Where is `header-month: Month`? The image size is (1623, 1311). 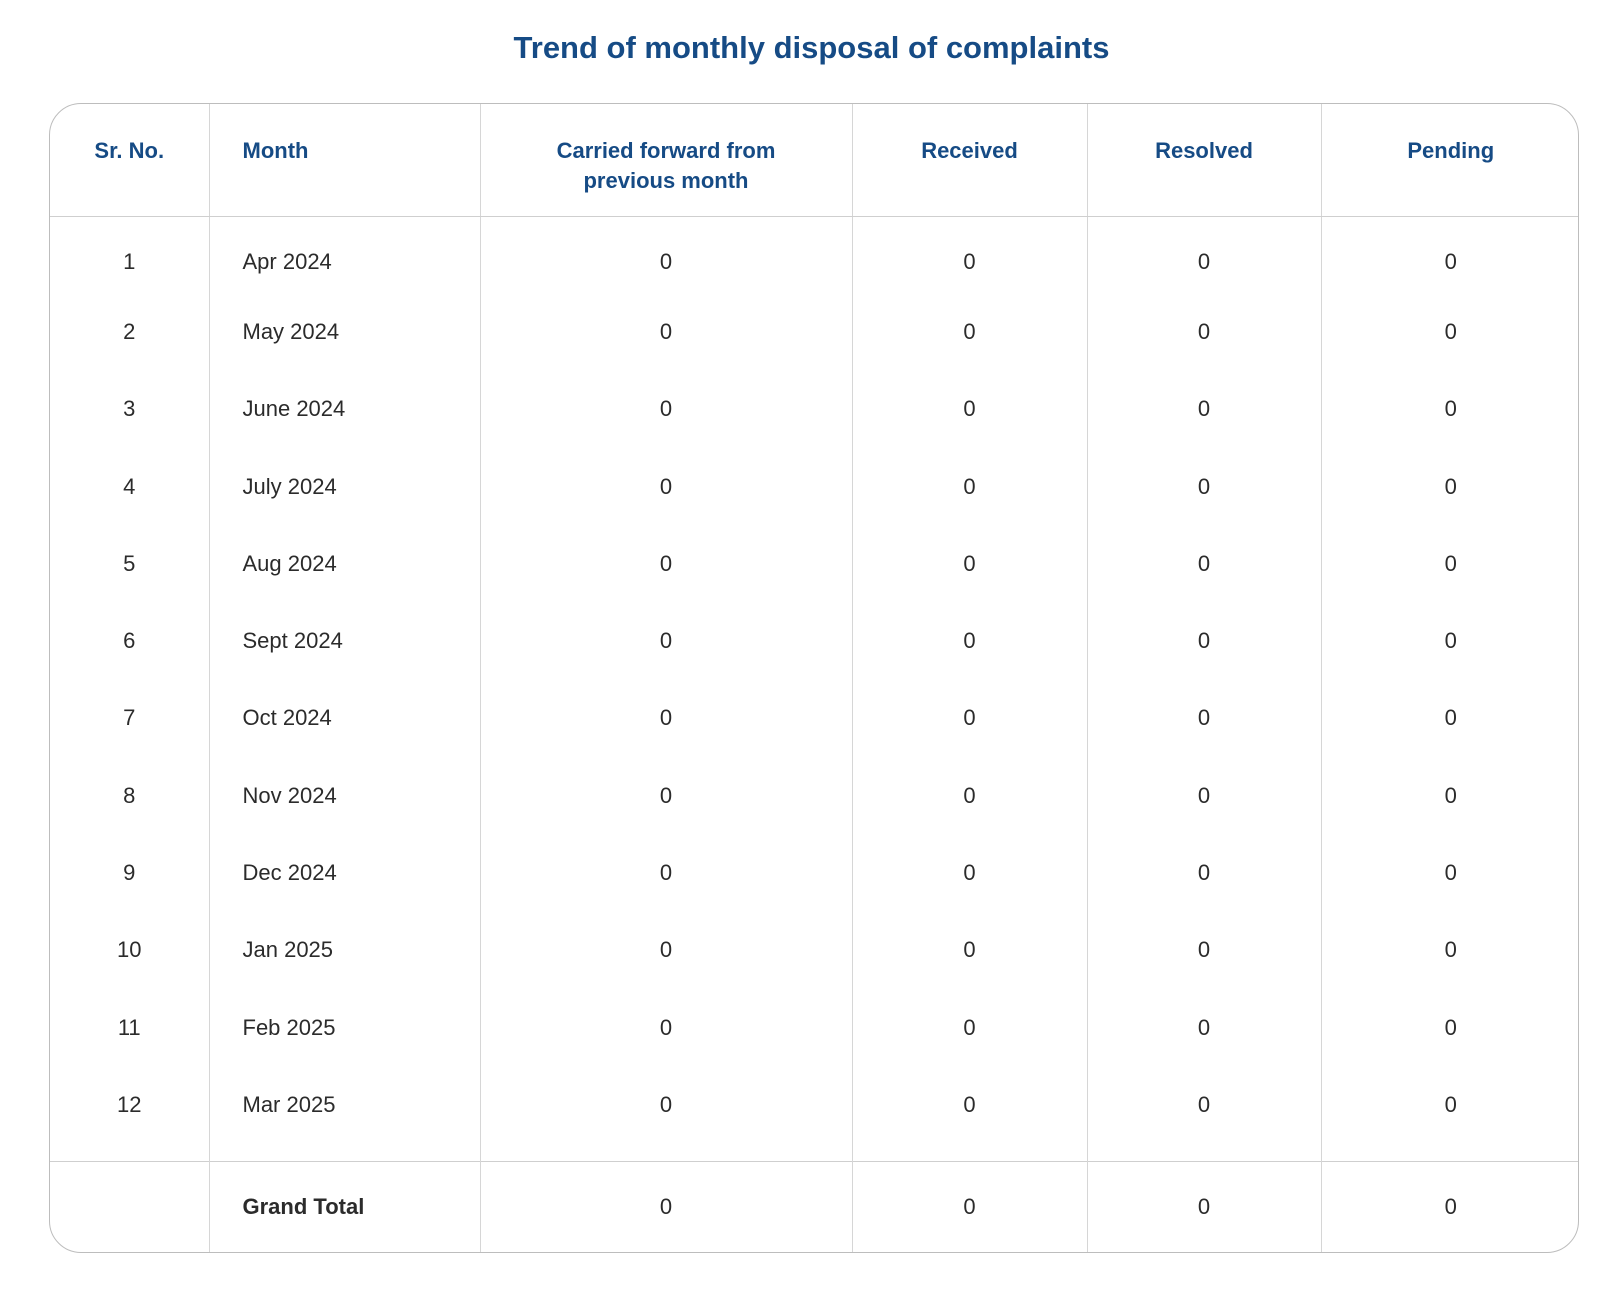
header-month: Month is located at coordinates (345, 160).